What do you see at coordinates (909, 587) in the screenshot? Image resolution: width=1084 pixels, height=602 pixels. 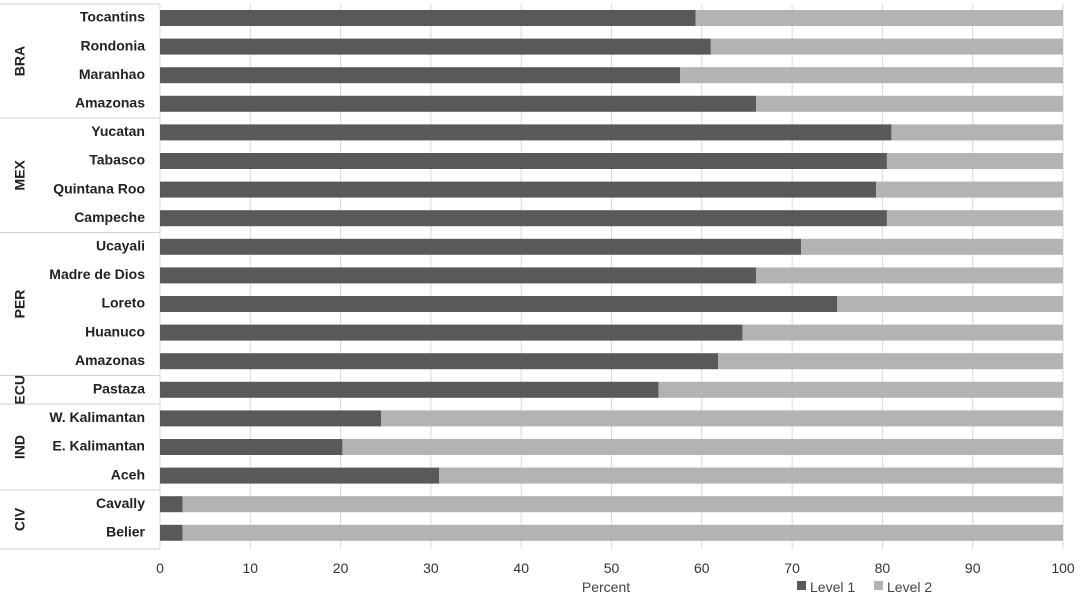 I see `legend-label: Level 2` at bounding box center [909, 587].